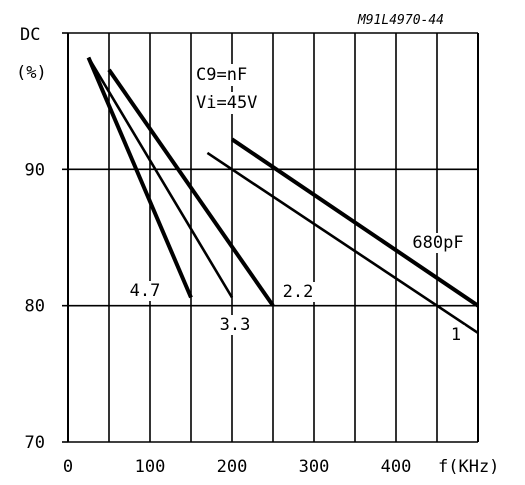 This screenshot has width=525, height=485. I want to click on series-label: 3.3, so click(235, 325).